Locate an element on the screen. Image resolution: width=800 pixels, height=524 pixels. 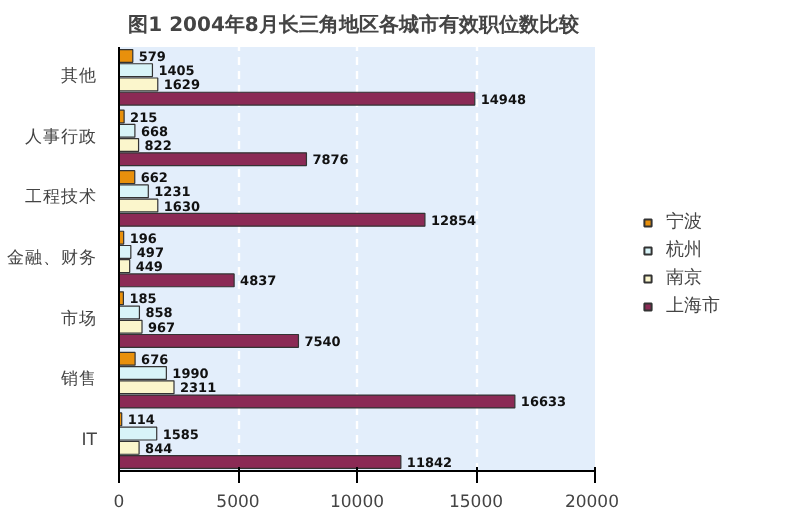
legend-label: 南京 is located at coordinates (685, 278).